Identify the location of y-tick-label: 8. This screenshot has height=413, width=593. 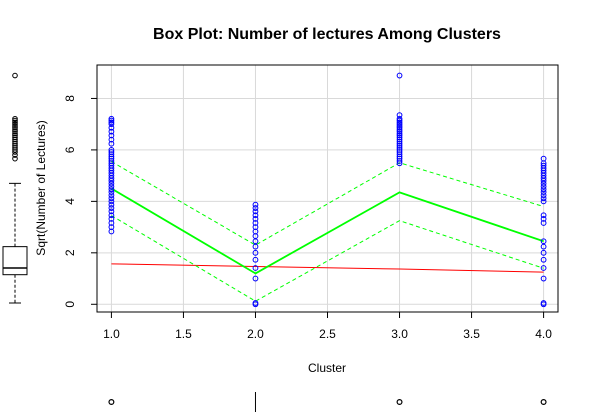
(70, 98).